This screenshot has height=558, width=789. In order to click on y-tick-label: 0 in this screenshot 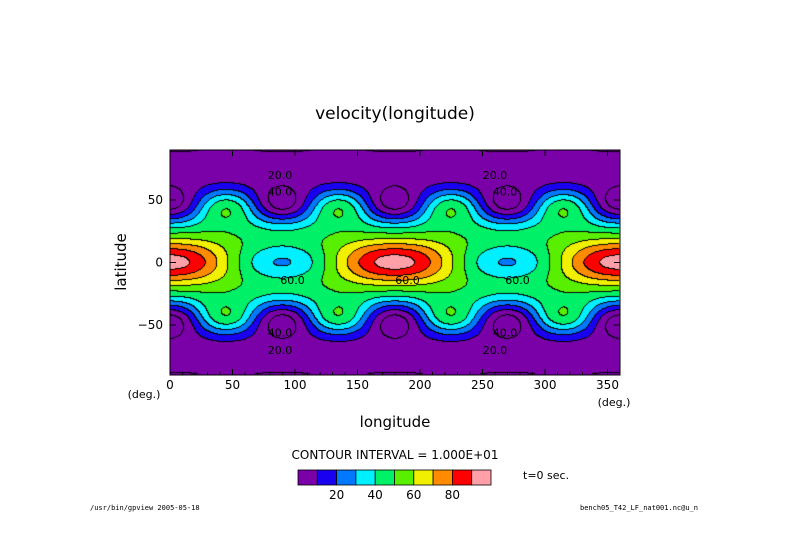, I will do `click(159, 263)`.